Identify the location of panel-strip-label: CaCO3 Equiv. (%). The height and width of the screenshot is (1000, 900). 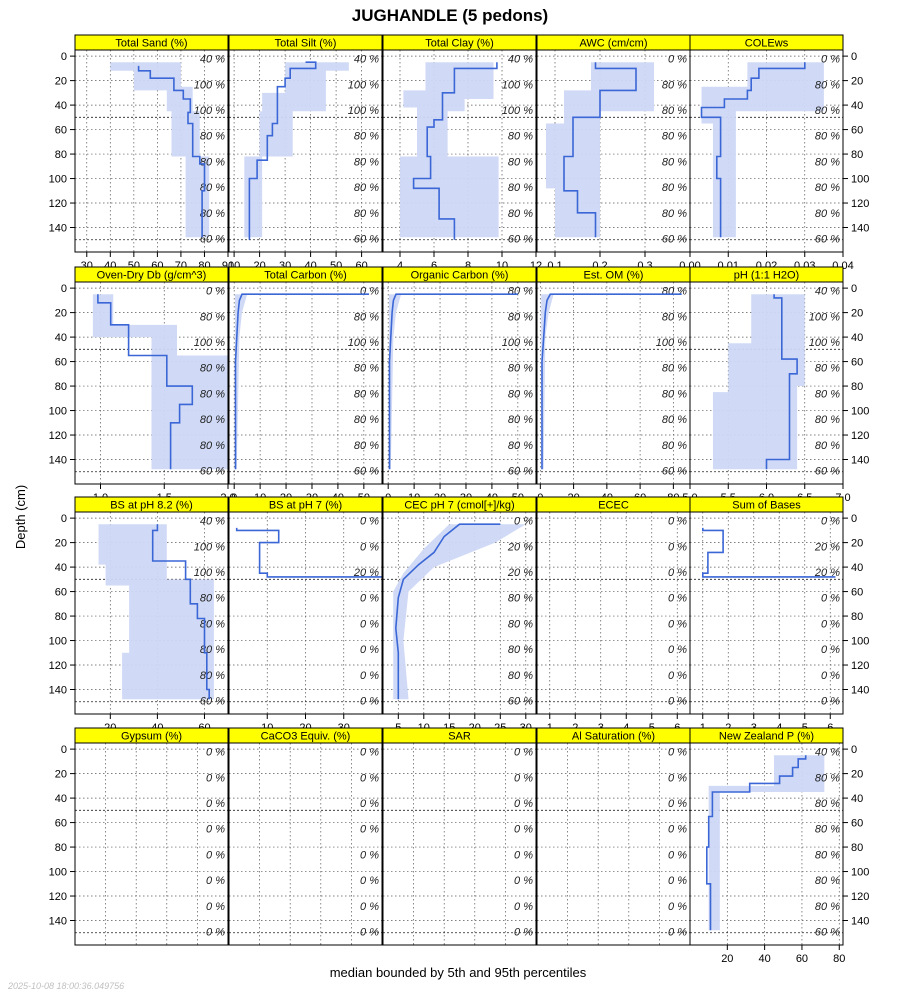
(306, 737).